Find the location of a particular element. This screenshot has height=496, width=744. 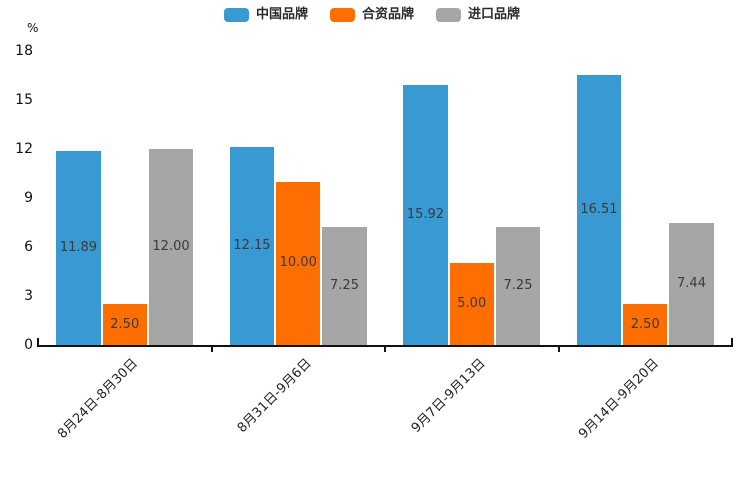

bar-value-label: 7.44 is located at coordinates (691, 284).